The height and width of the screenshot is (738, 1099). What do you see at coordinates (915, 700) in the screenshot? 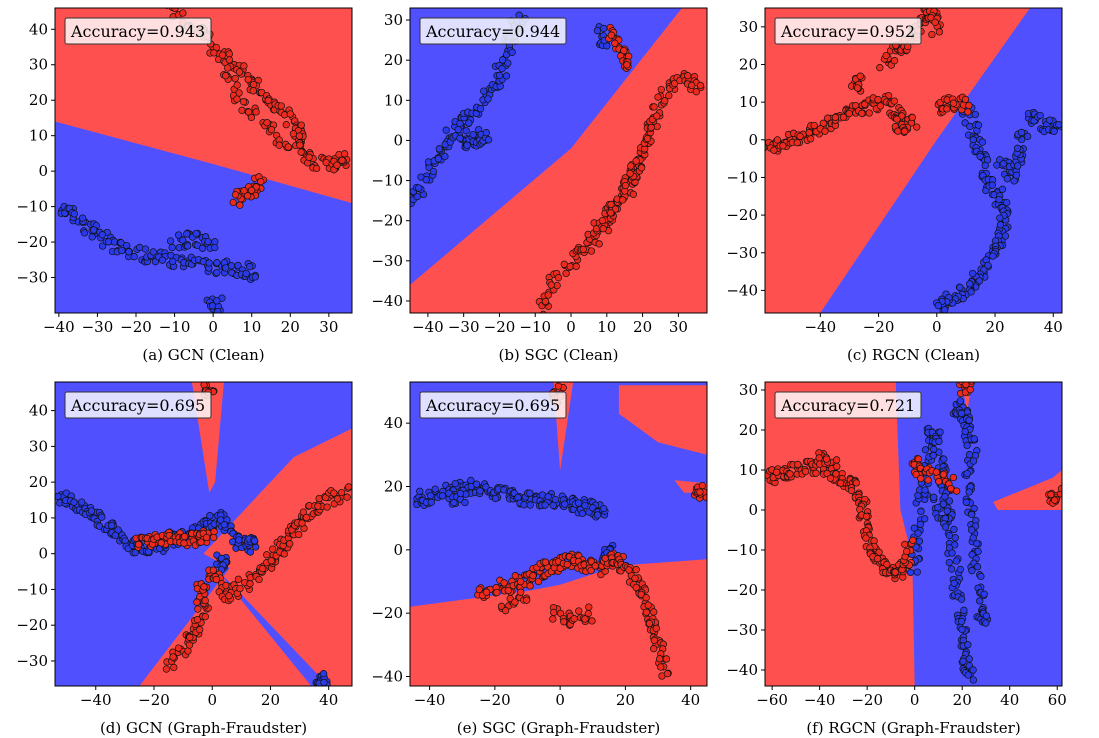
I see `x-tick-label: 0` at bounding box center [915, 700].